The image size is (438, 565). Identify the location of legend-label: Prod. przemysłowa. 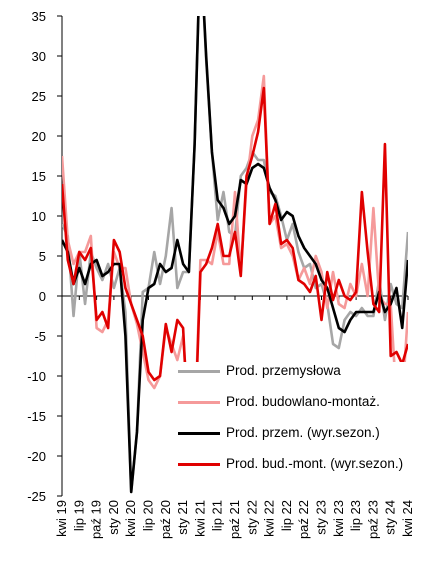
(283, 370).